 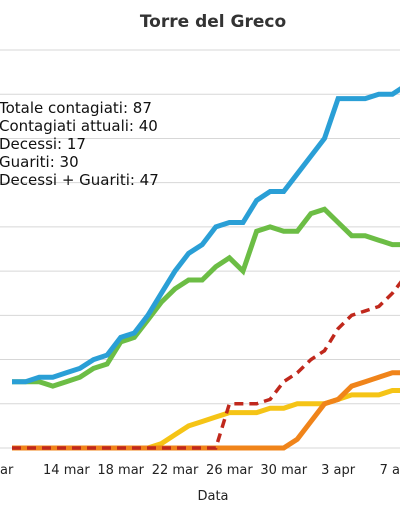 I want to click on legend-entry: Guariti: 30, so click(x=39, y=162).